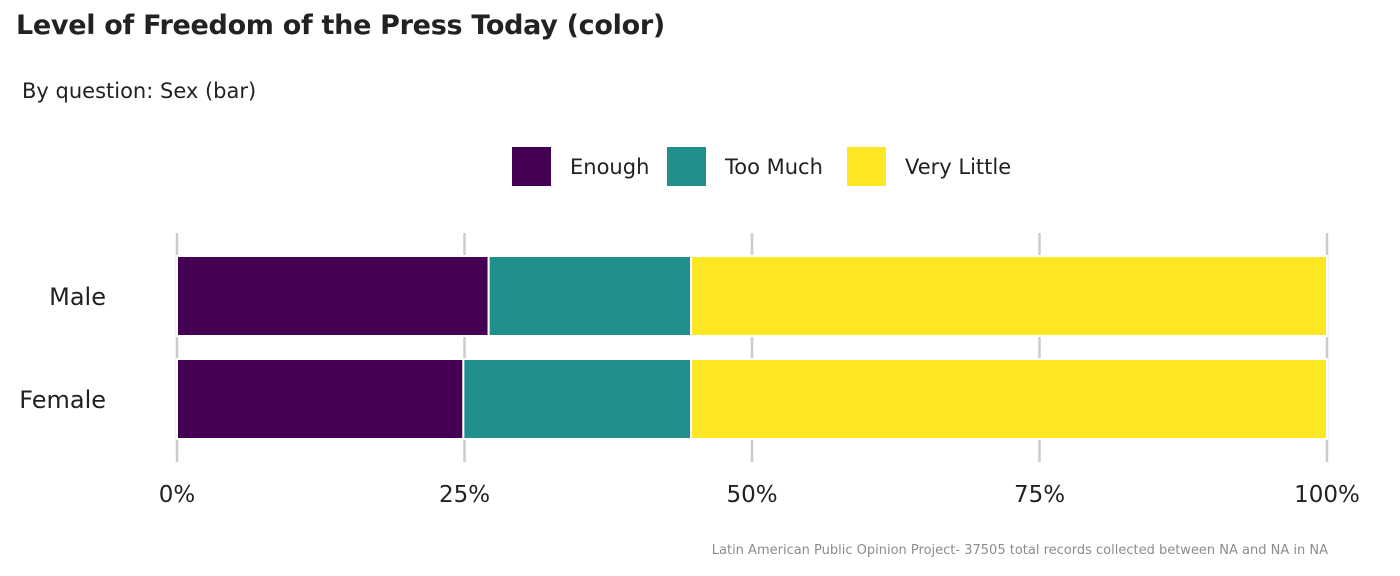  I want to click on legend-swatch-enough, so click(531, 166).